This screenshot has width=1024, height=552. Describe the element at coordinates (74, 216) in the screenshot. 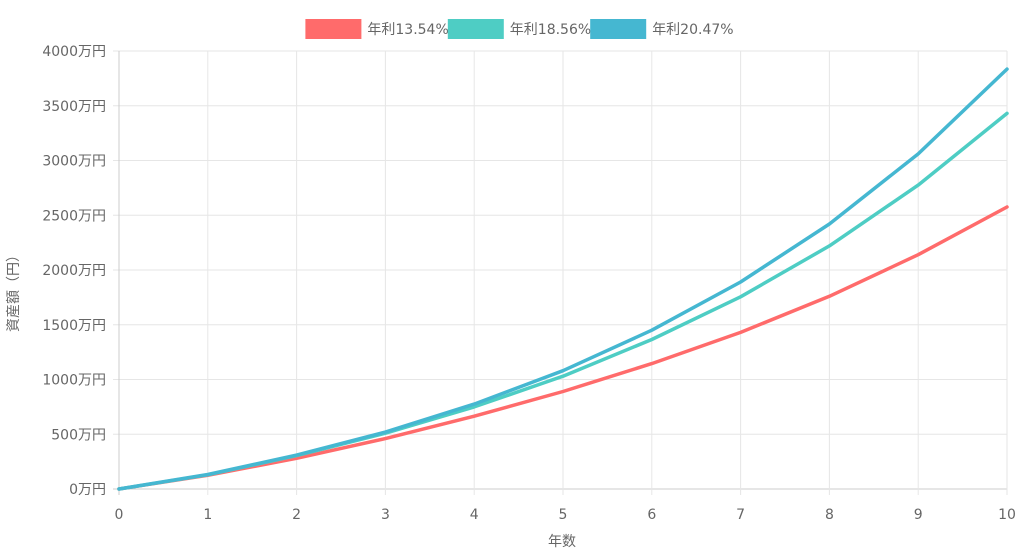

I see `y-tick-label: 2500万円` at that location.